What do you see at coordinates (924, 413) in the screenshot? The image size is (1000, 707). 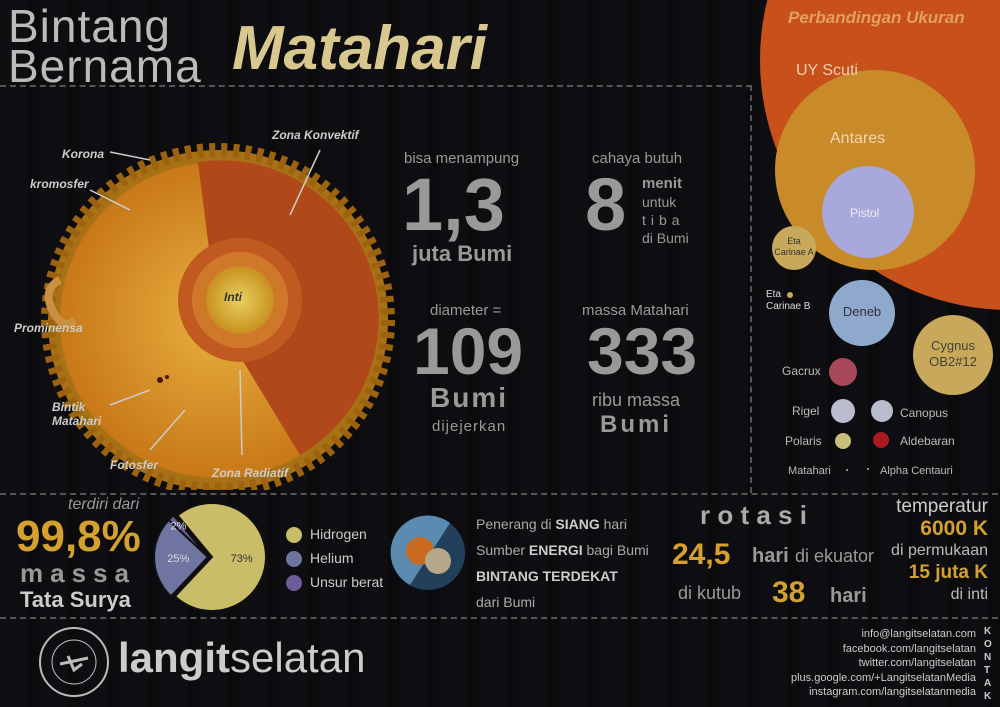 I see `label-canopus: Canopus` at bounding box center [924, 413].